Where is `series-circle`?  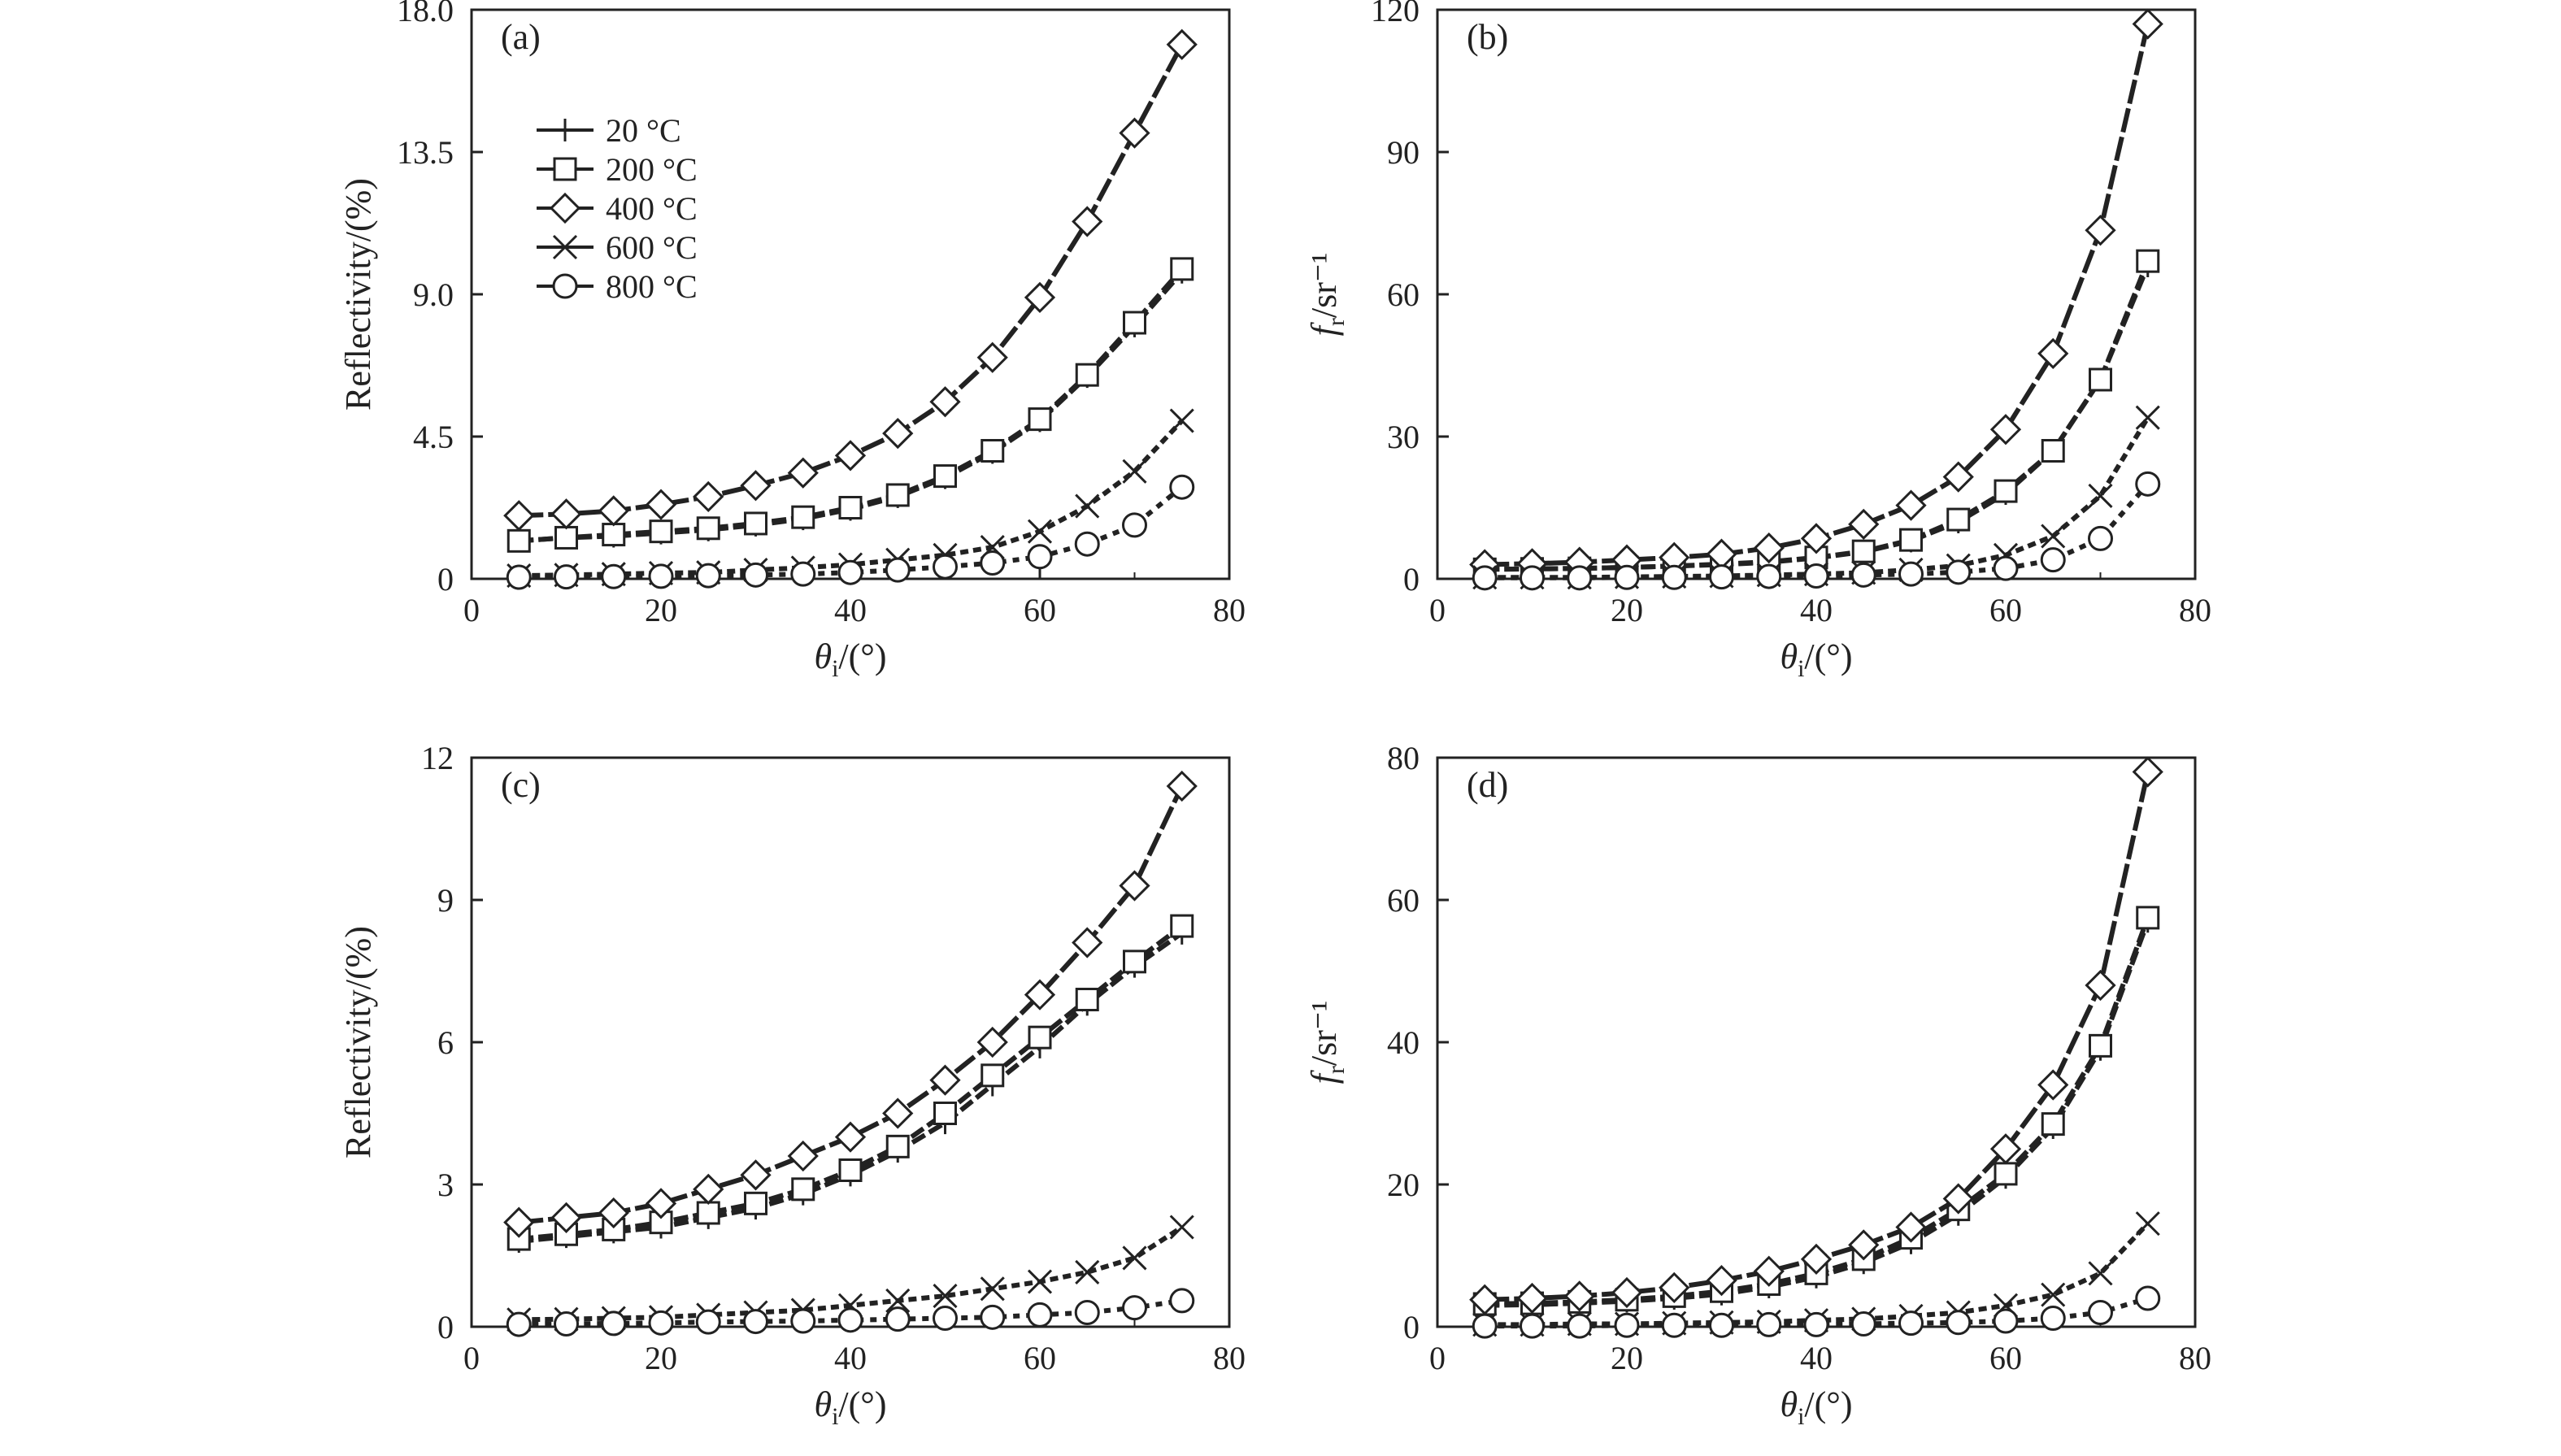 series-circle is located at coordinates (1816, 1312).